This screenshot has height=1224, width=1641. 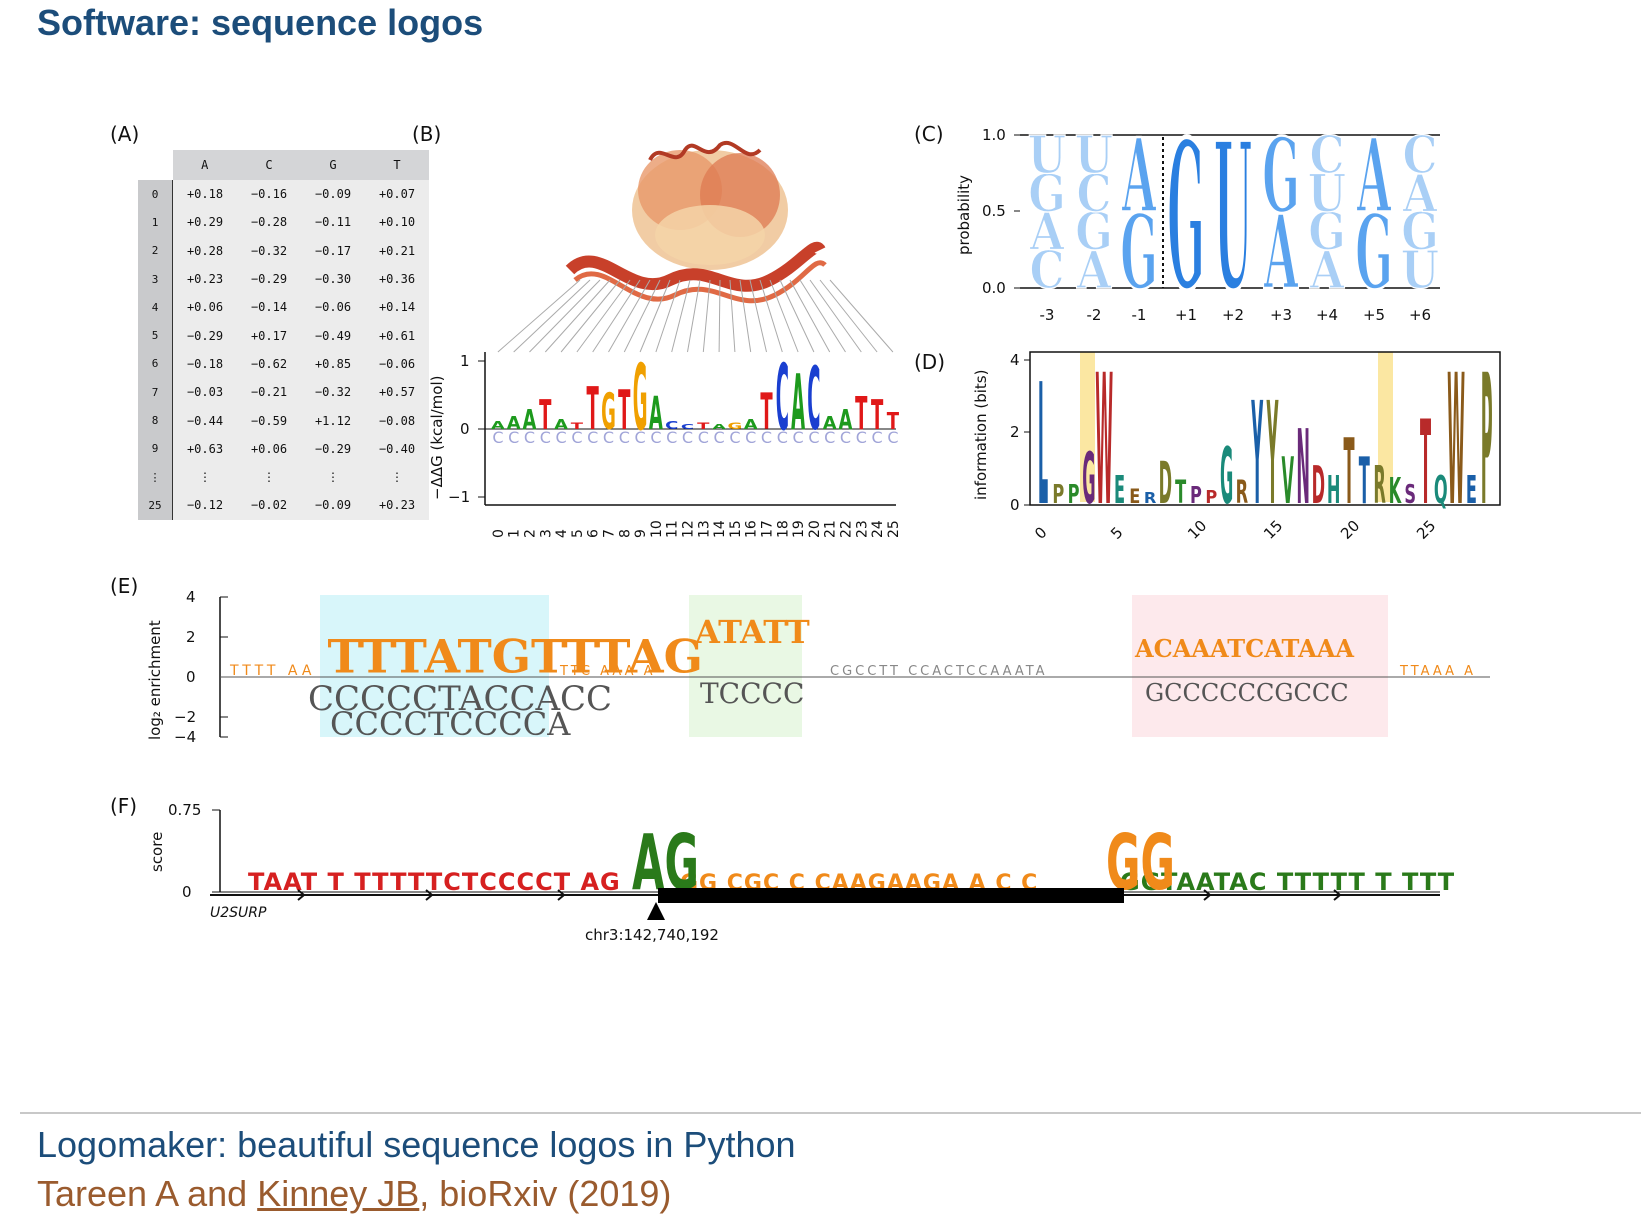 I want to click on e-region3-bottom: GCCCCCCGCCC, so click(x=1247, y=693).